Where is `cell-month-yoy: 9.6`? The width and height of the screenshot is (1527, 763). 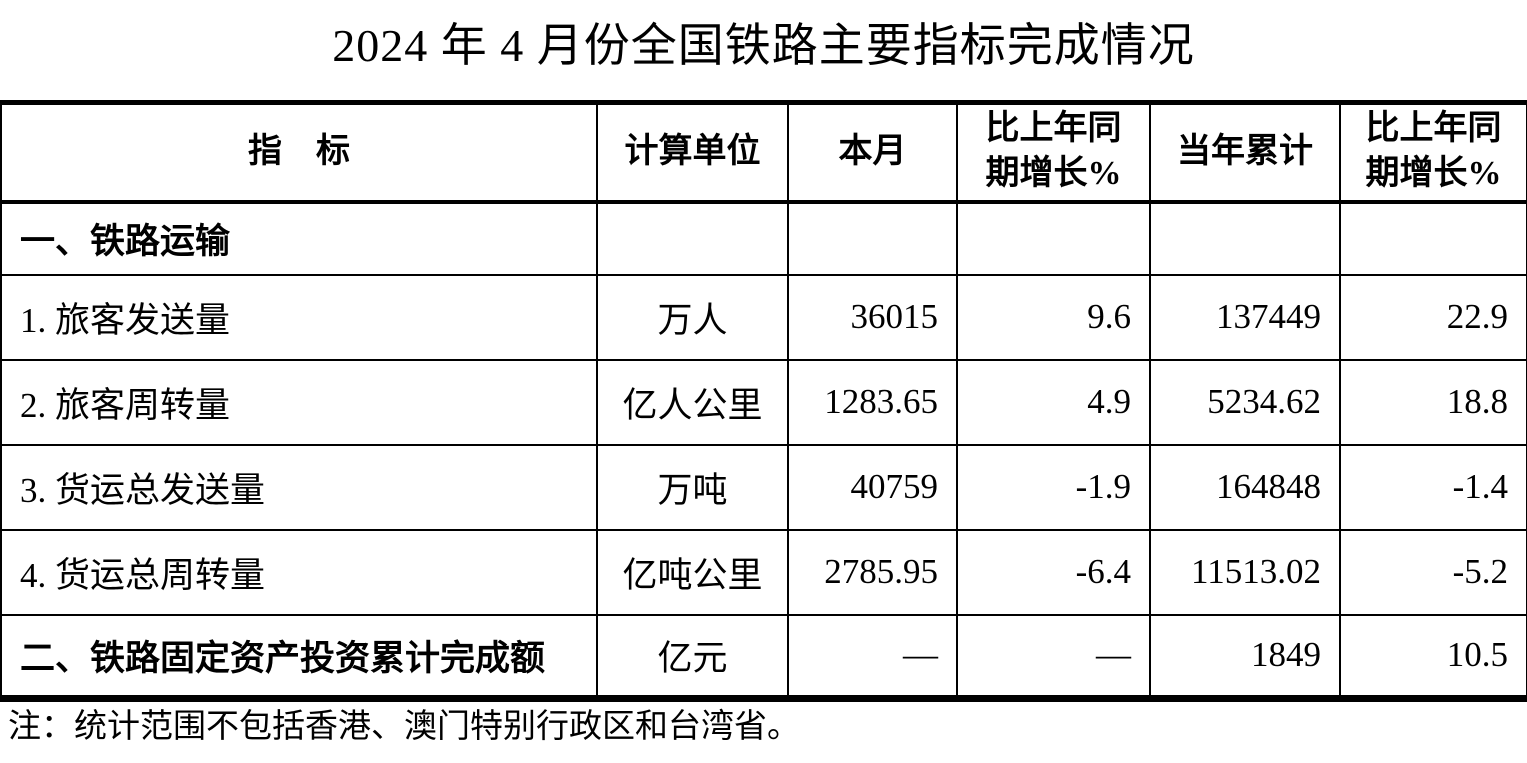 cell-month-yoy: 9.6 is located at coordinates (1053, 317).